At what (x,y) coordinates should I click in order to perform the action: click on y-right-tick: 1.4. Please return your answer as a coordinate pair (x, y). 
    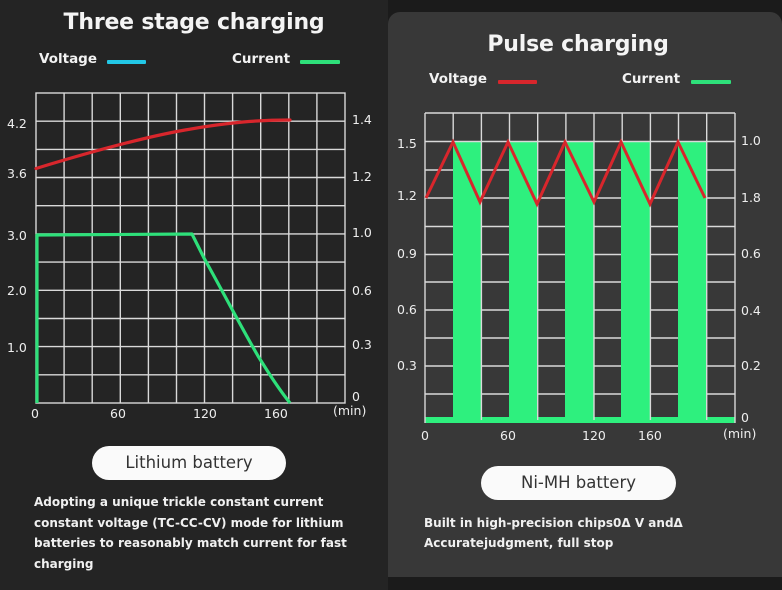
    Looking at the image, I should click on (362, 119).